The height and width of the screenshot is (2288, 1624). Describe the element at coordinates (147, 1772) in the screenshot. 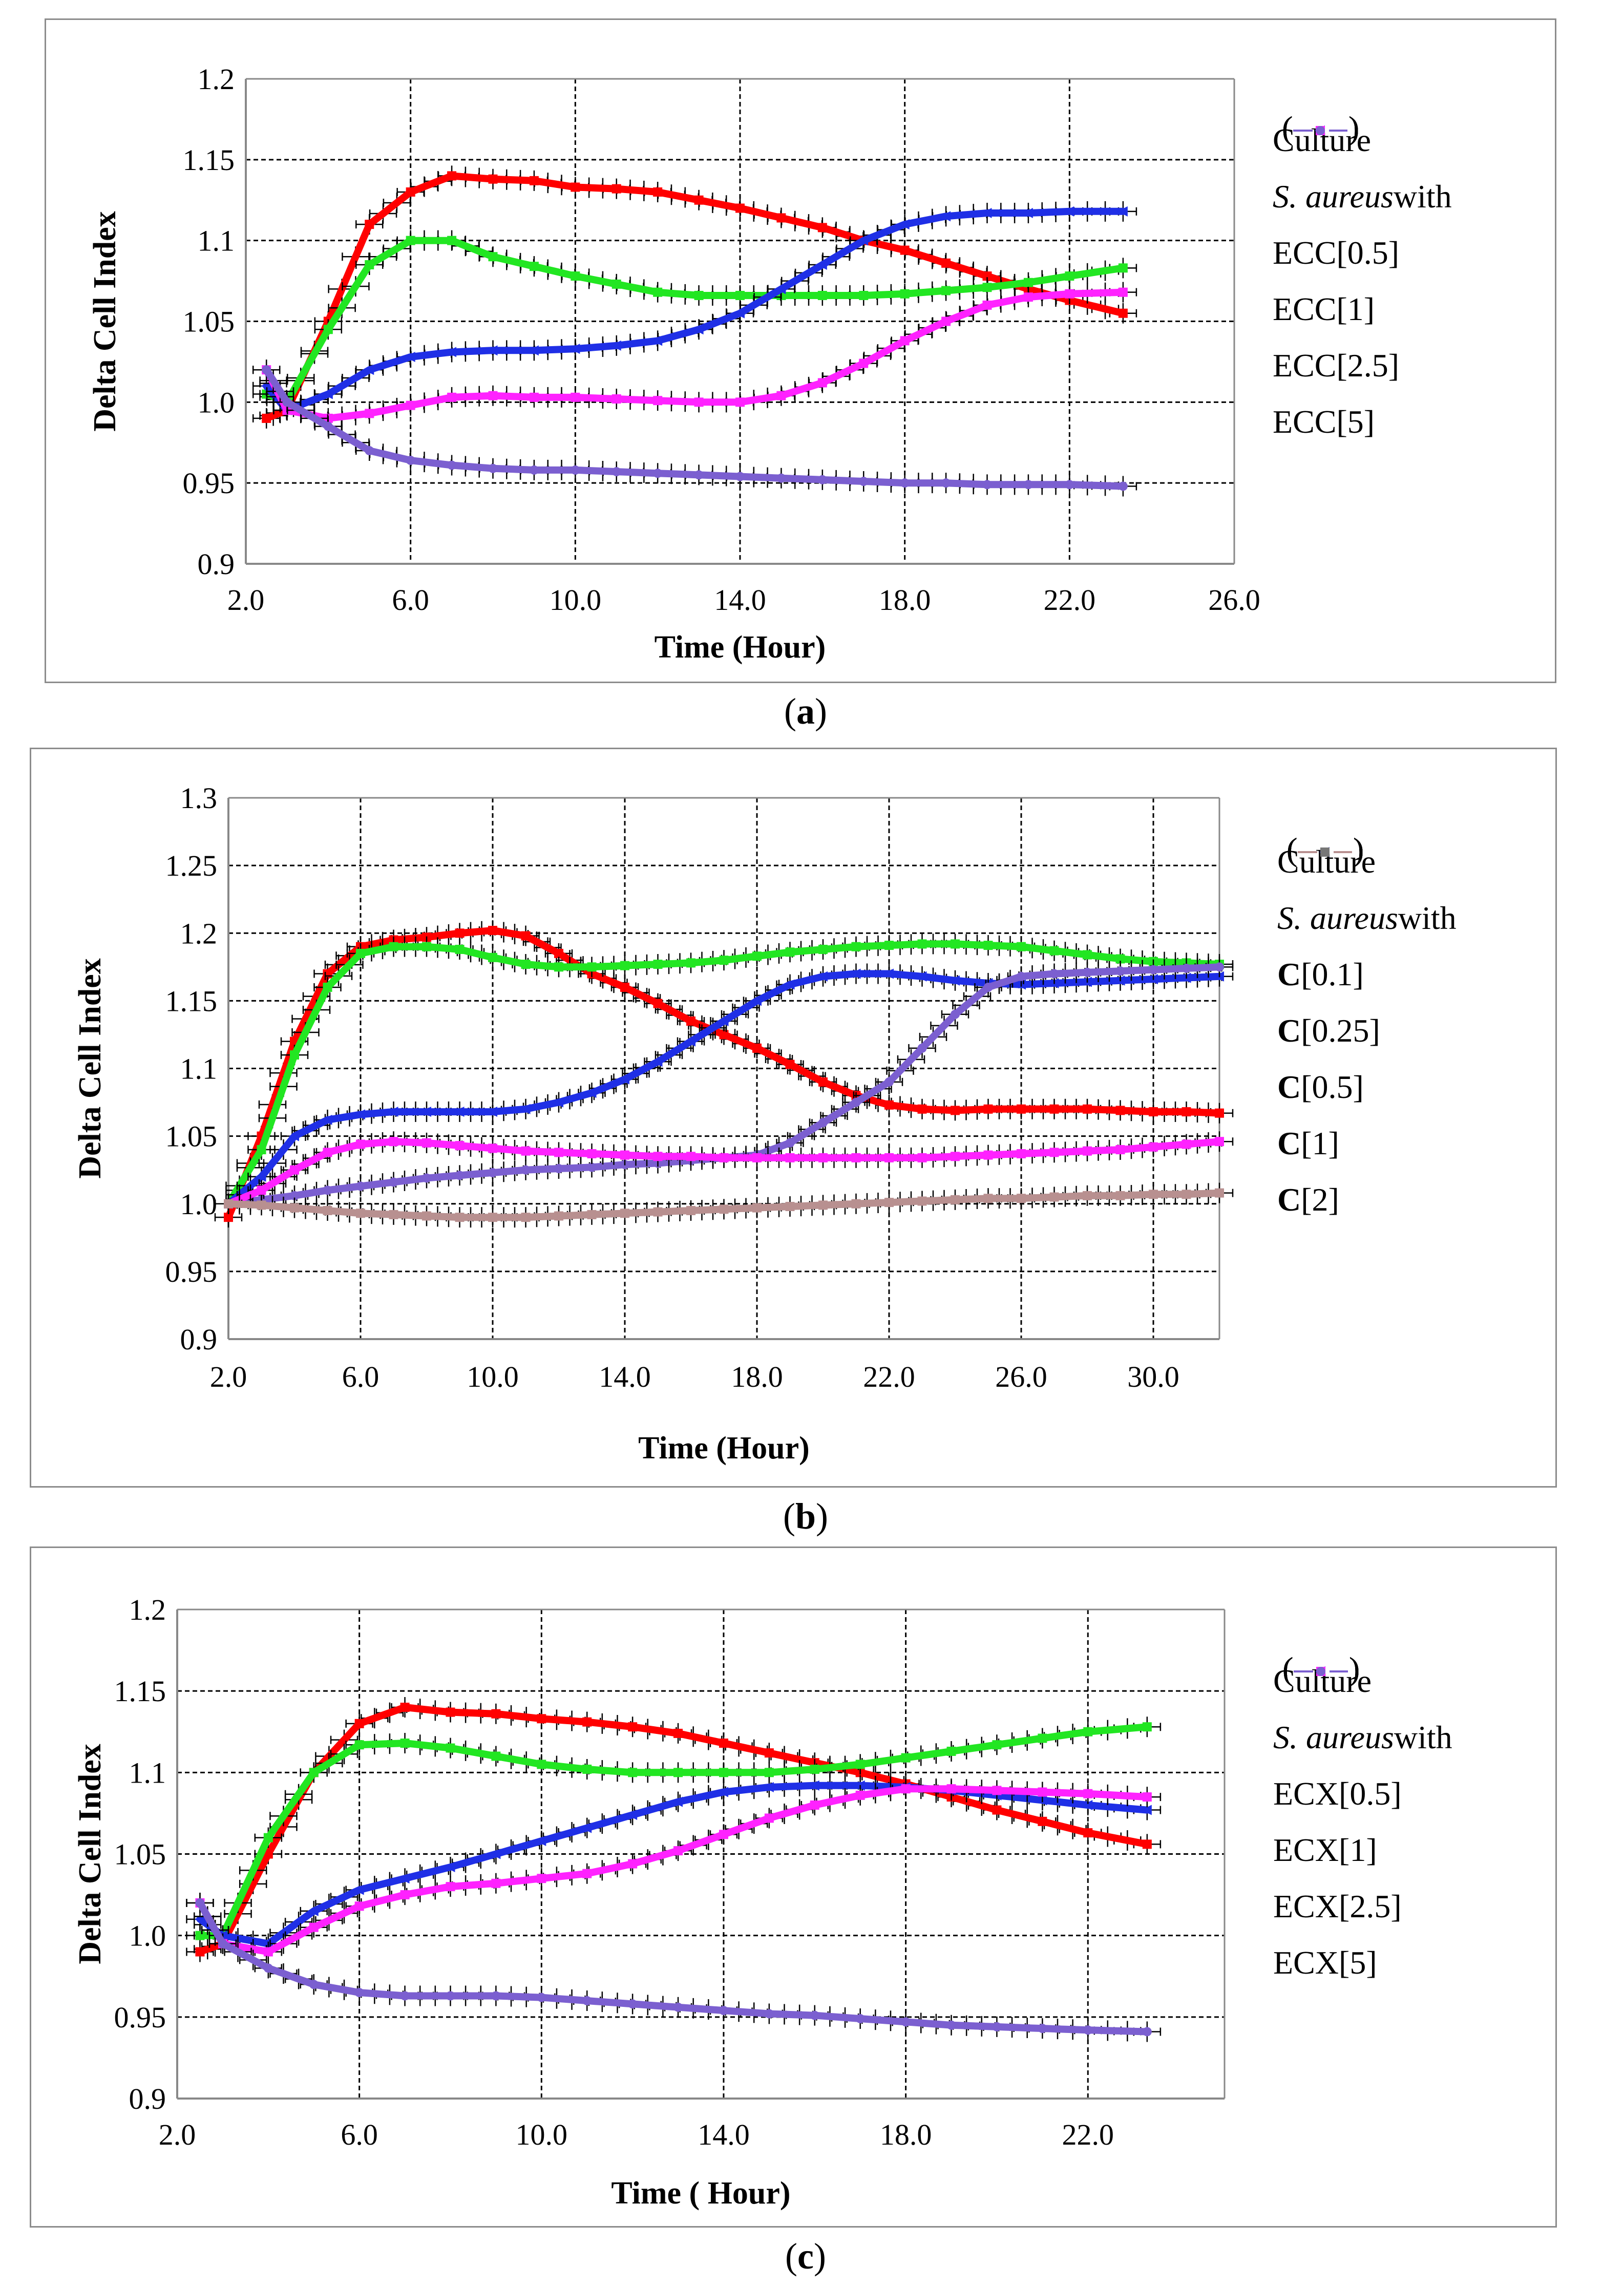

I see `y-tick-label: 1.1` at that location.